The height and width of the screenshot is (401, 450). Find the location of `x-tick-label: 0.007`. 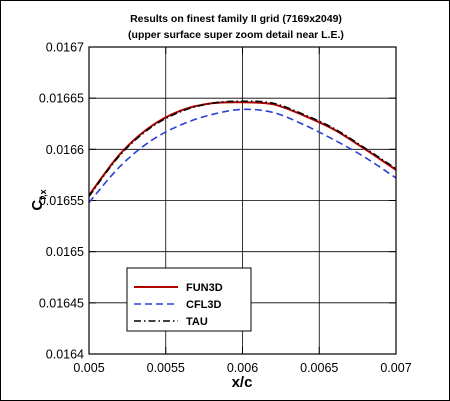

x-tick-label: 0.007 is located at coordinates (395, 368).